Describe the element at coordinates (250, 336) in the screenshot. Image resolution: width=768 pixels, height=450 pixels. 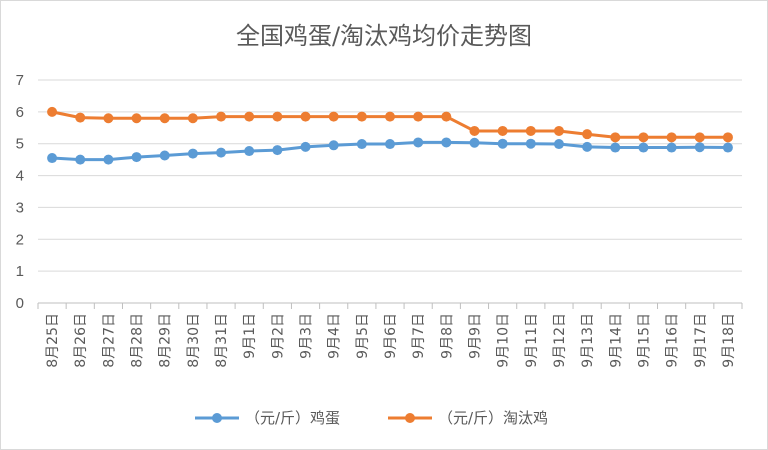
I see `x-tick-label: 9月1日` at that location.